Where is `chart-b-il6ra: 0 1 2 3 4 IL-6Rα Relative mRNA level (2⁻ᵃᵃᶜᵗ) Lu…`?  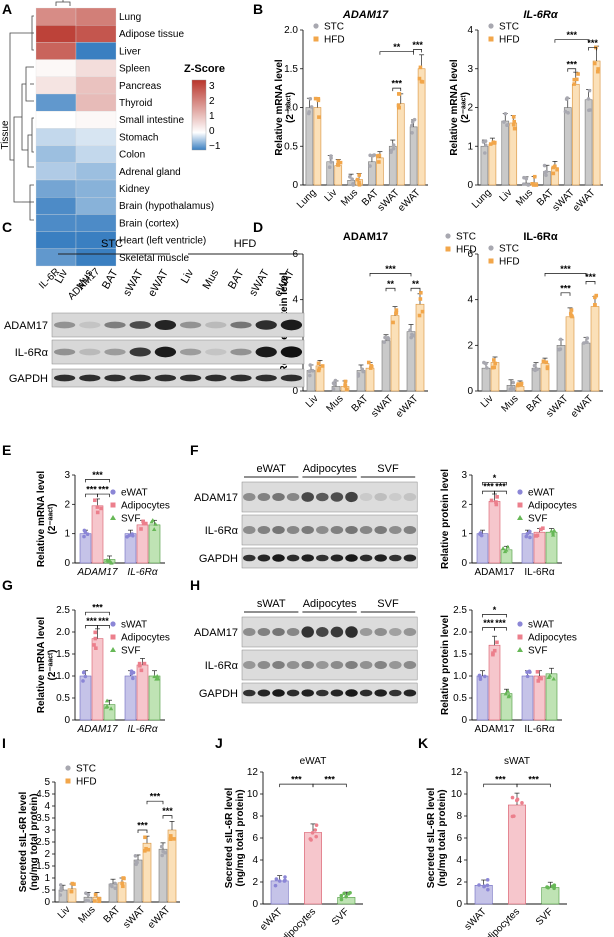 chart-b-il6ra: 0 1 2 3 4 IL-6Rα Relative mRNA level (2⁻ᵃᵃᶜᵗ) Lu… is located at coordinates (526, 111).